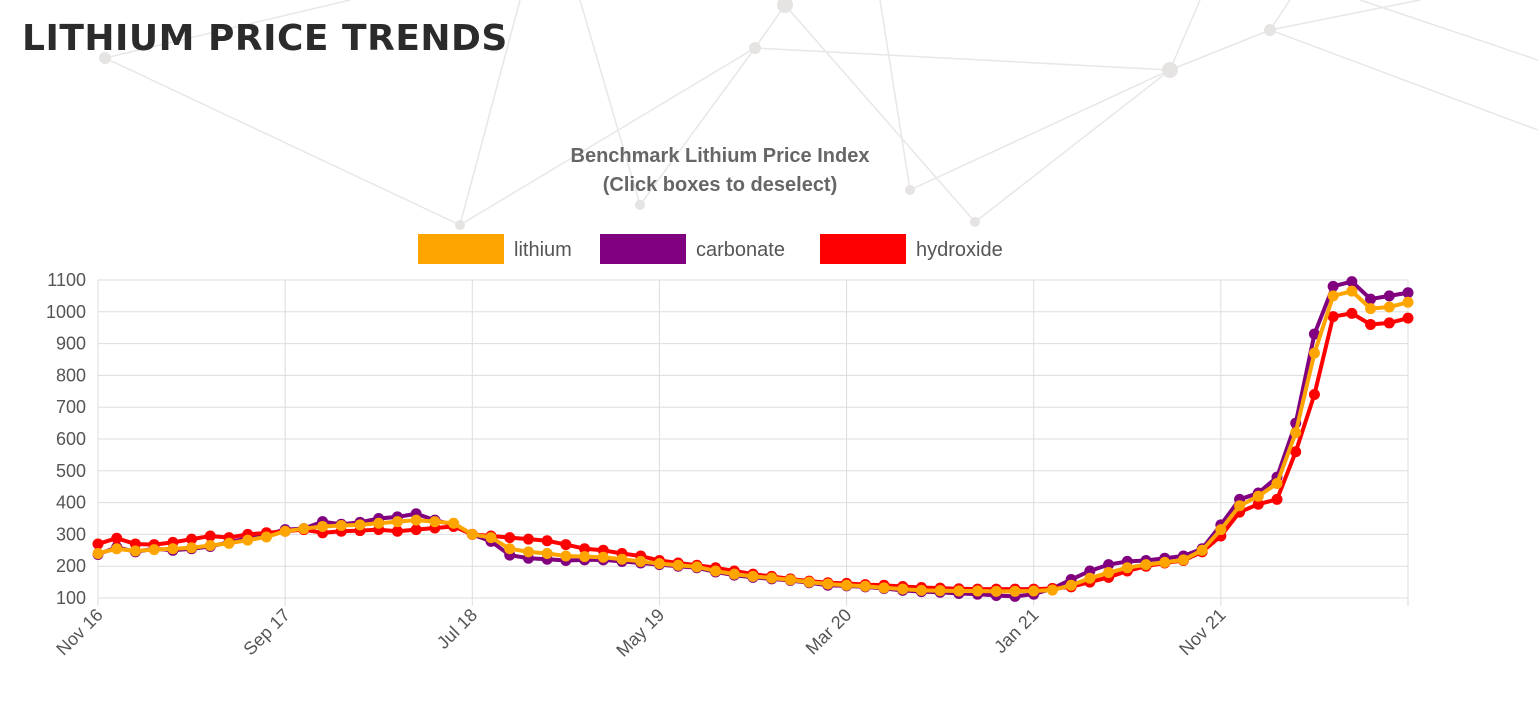 This screenshot has width=1538, height=710. What do you see at coordinates (692, 249) in the screenshot?
I see `legend-item-carbonate: carbonate` at bounding box center [692, 249].